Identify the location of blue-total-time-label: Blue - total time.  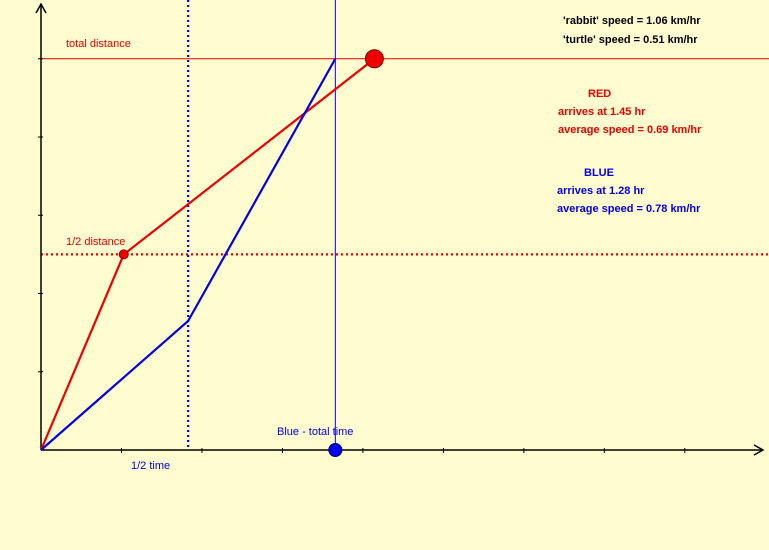
(315, 432).